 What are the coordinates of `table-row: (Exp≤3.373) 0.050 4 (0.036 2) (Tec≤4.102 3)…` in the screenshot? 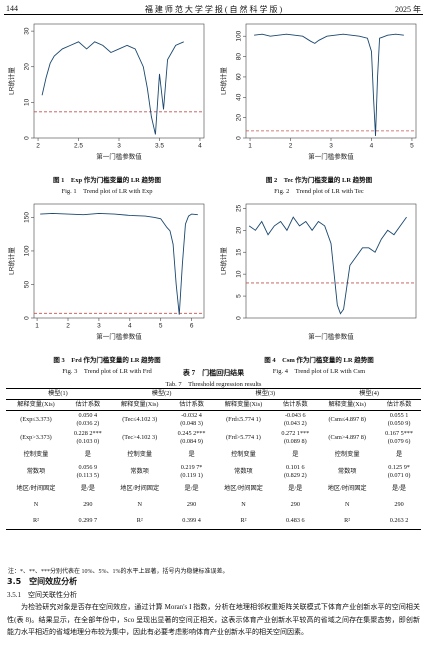 It's located at (213, 420).